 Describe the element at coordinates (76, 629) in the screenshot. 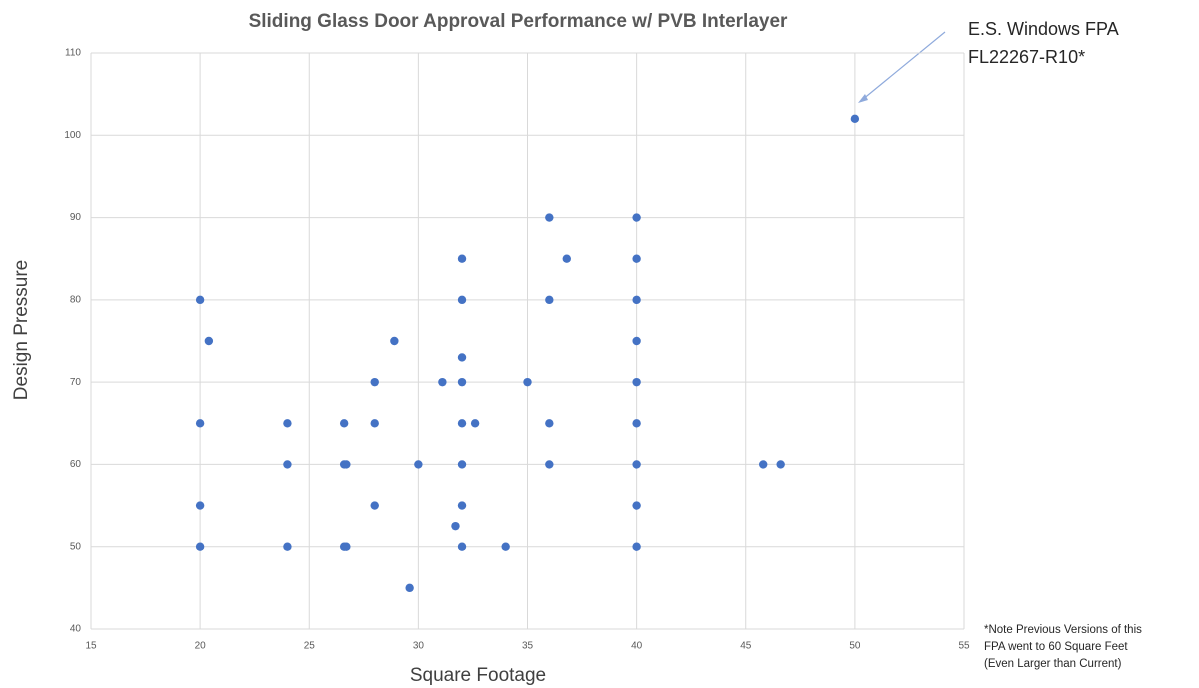

I see `y-tick-label: 40` at that location.